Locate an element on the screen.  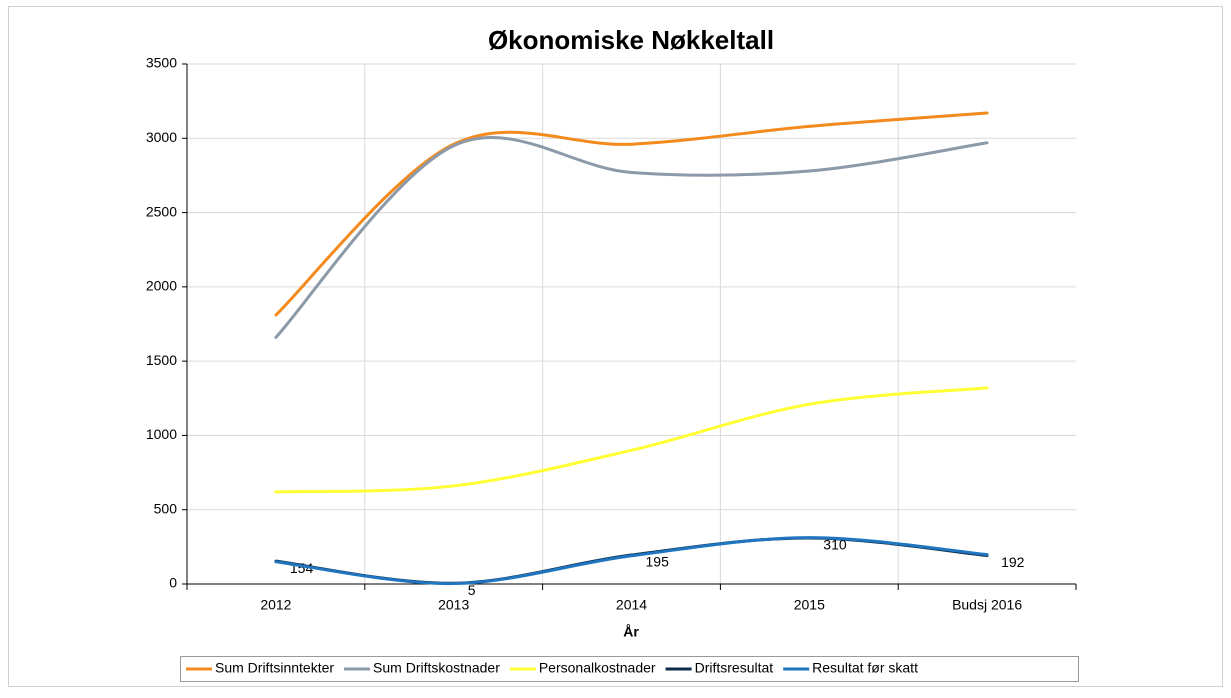
data-label: 5 is located at coordinates (472, 590).